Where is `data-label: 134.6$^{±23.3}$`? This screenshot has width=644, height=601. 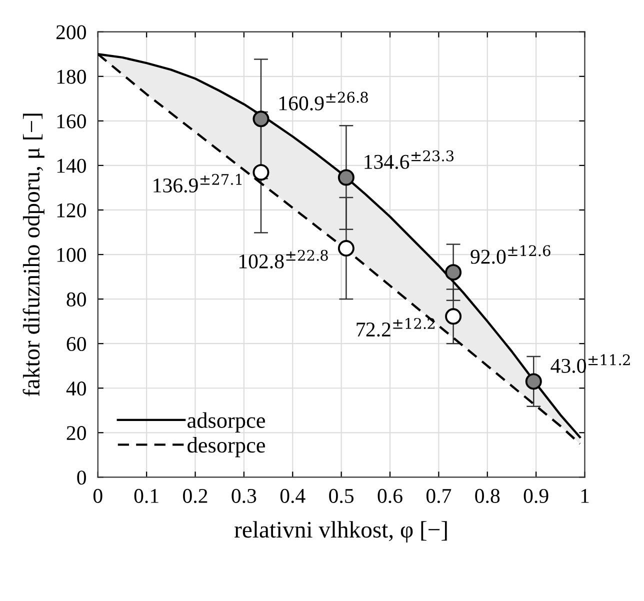
data-label: 134.6$^{±23.3}$ is located at coordinates (409, 160).